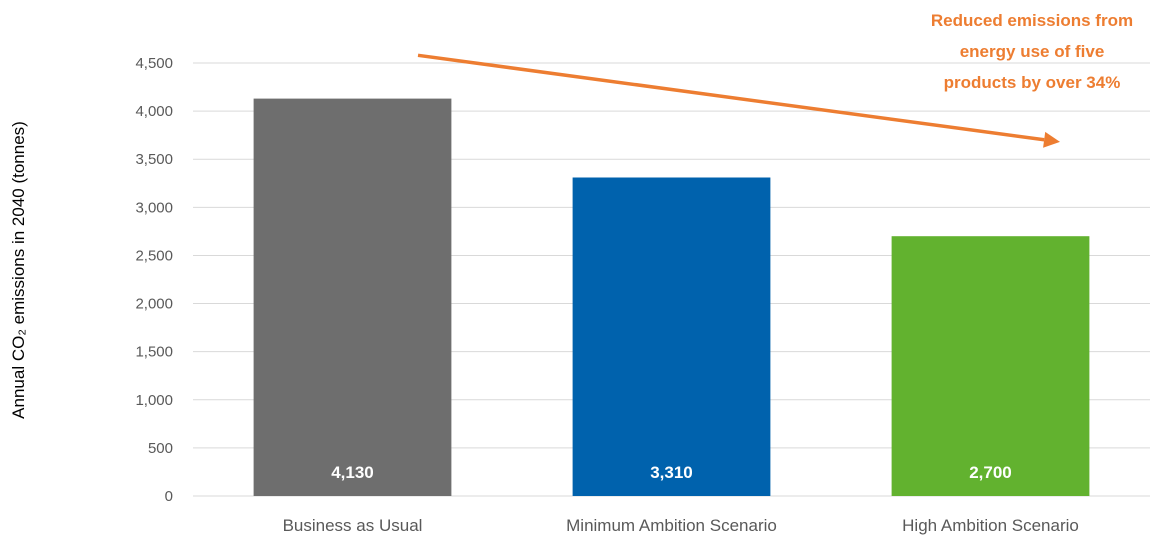  I want to click on data-labels: 4,130 3,310 2,700, so click(671, 472).